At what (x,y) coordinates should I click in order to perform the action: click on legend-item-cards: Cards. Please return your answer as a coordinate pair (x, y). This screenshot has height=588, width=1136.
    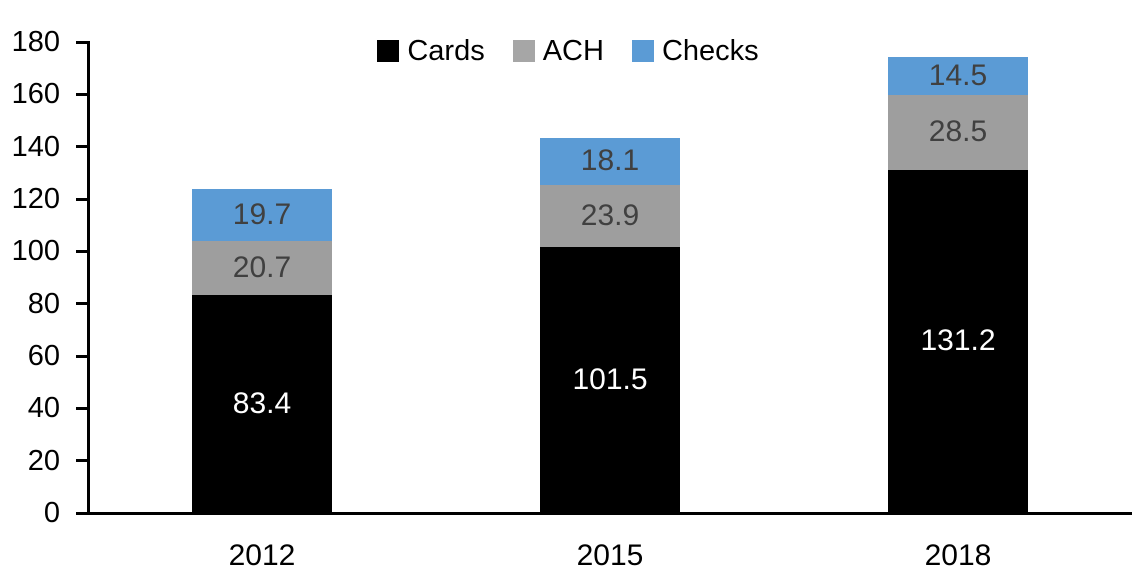
    Looking at the image, I should click on (431, 50).